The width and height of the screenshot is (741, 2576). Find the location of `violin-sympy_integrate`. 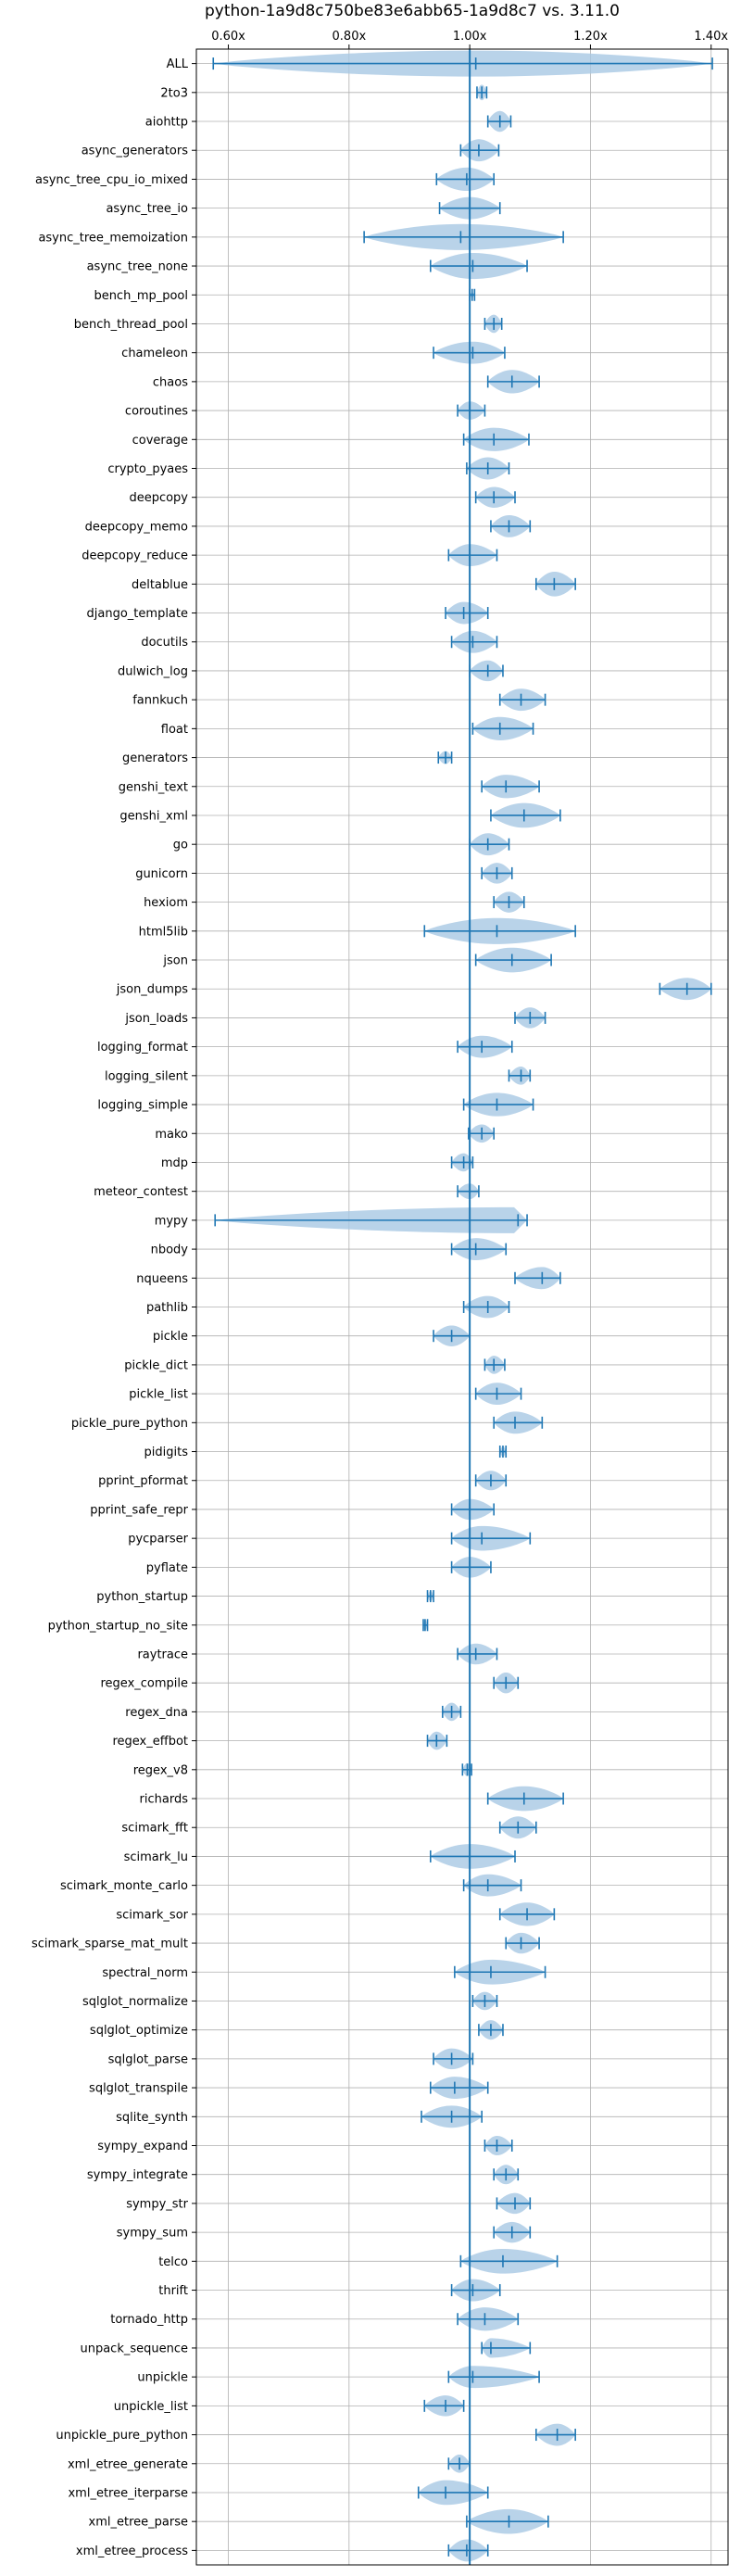

violin-sympy_integrate is located at coordinates (506, 2175).